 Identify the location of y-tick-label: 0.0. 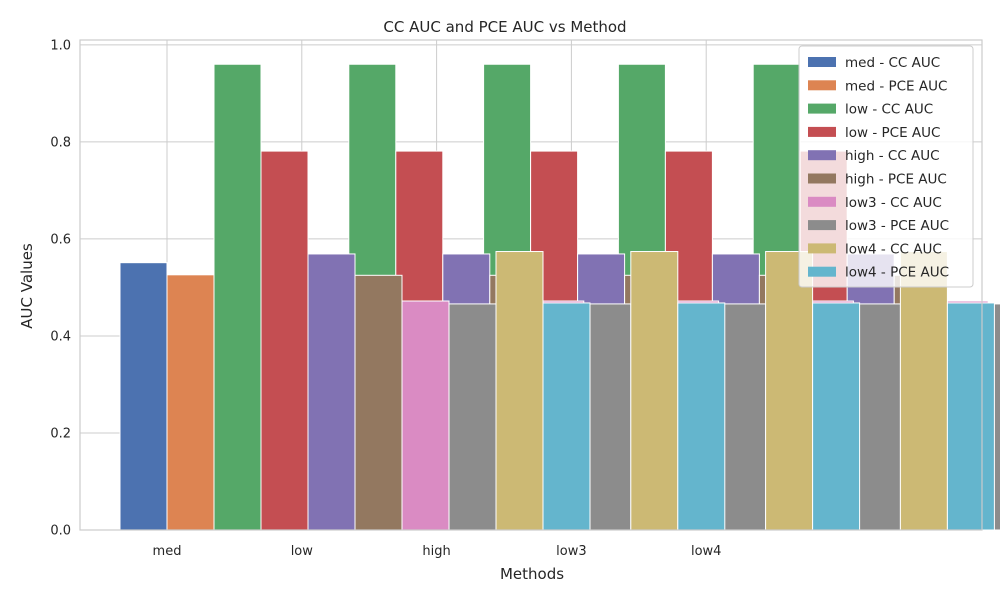
(60, 531).